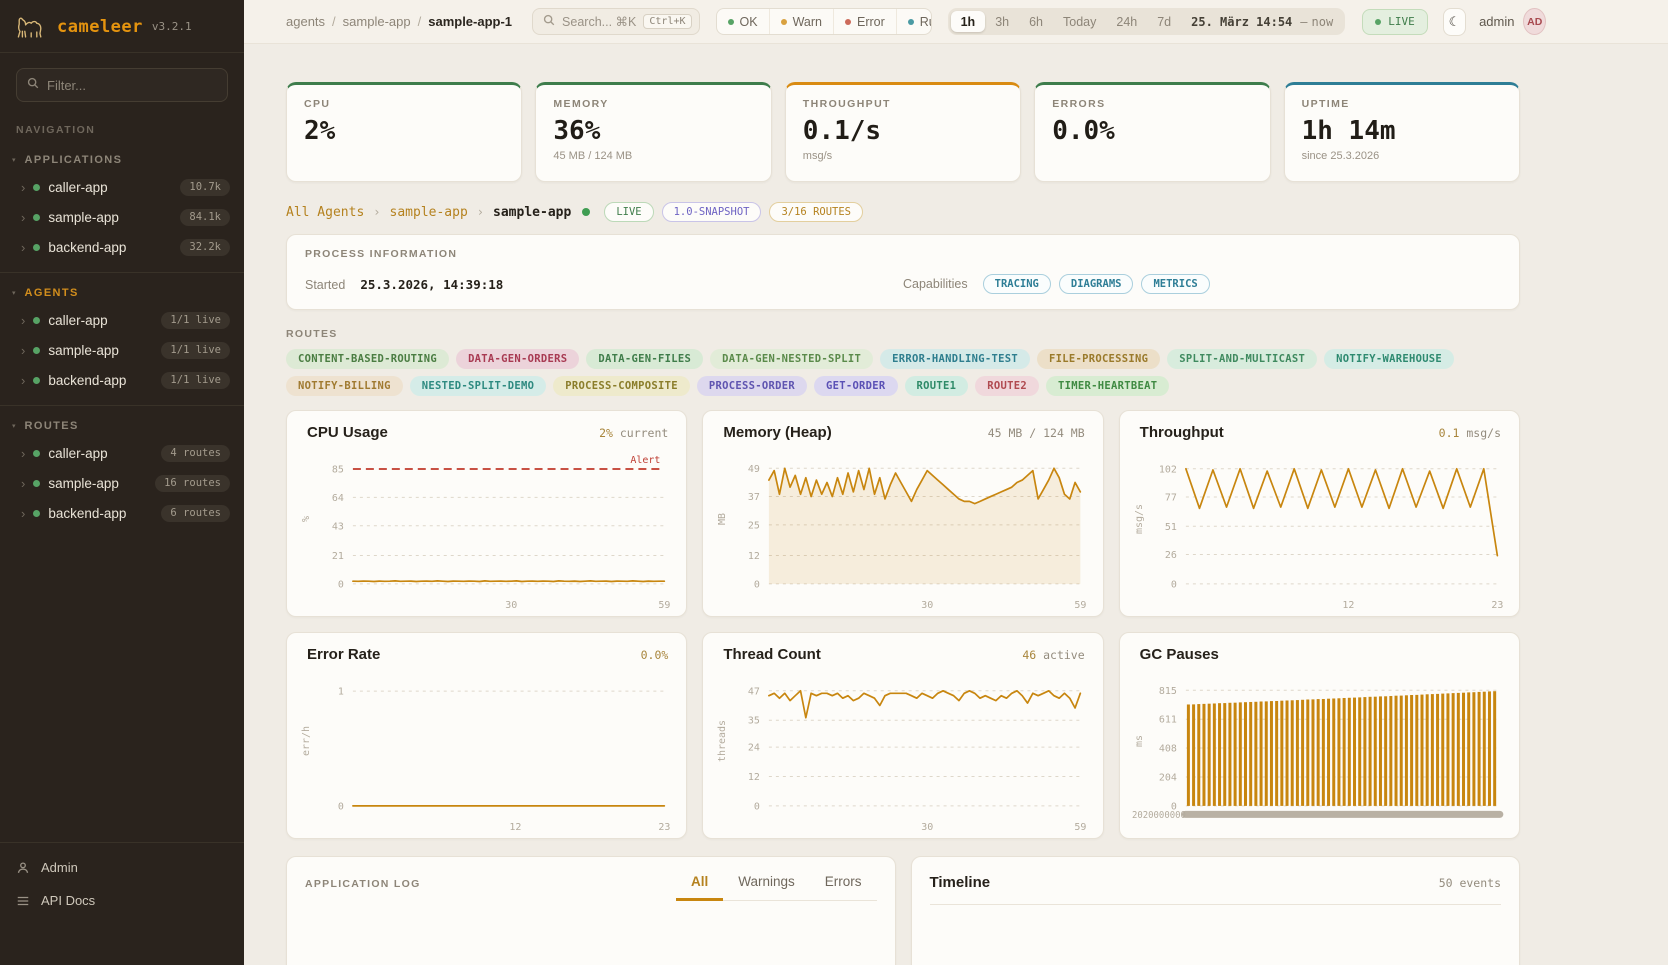 This screenshot has height=965, width=1668. I want to click on route-tag-route1: ROUTE1, so click(936, 386).